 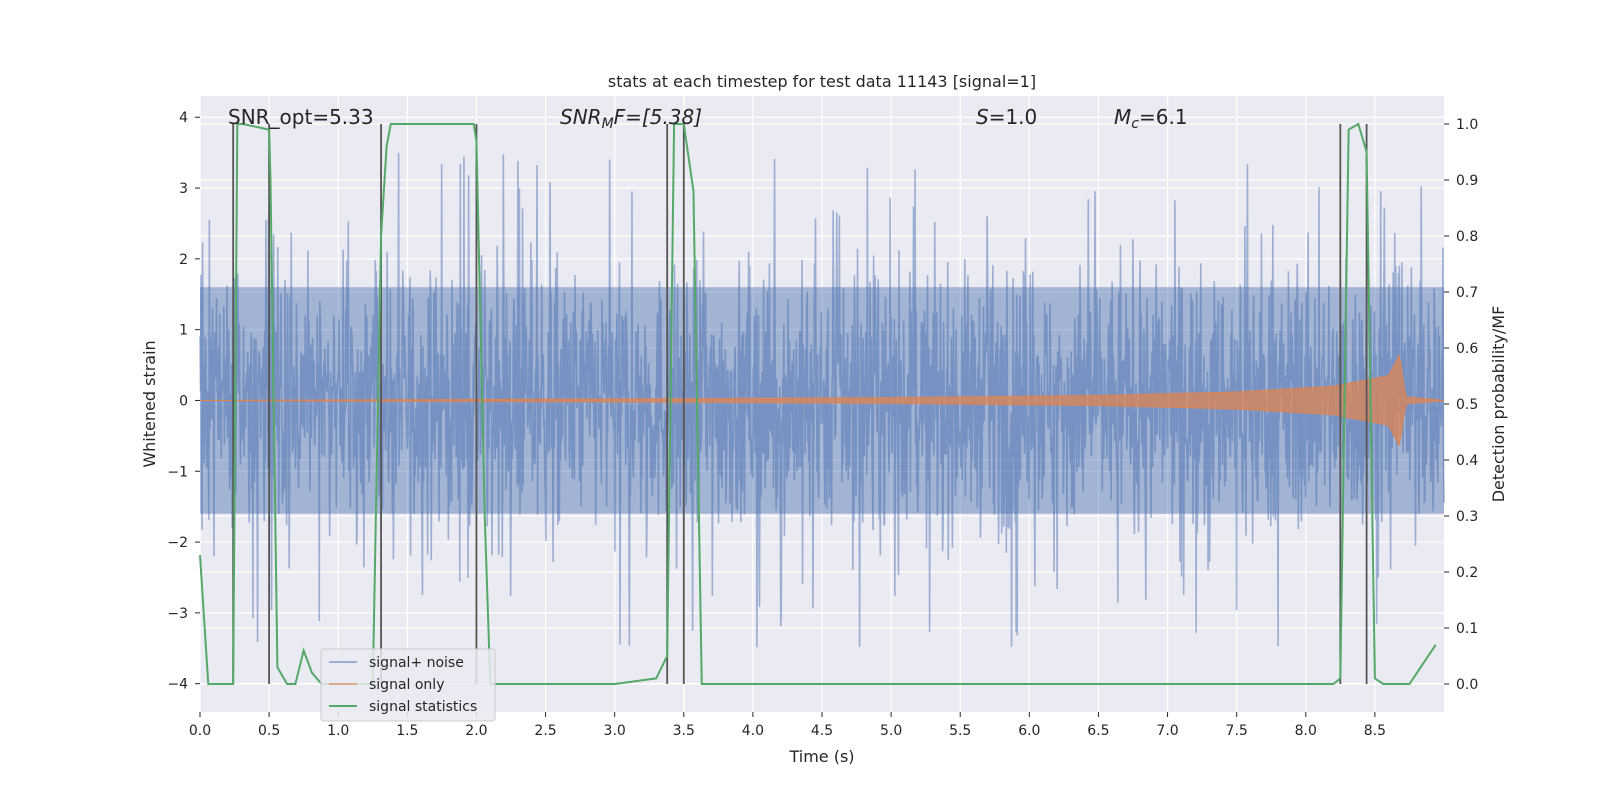 I want to click on legend-label-statistics: signal statistics, so click(x=423, y=707).